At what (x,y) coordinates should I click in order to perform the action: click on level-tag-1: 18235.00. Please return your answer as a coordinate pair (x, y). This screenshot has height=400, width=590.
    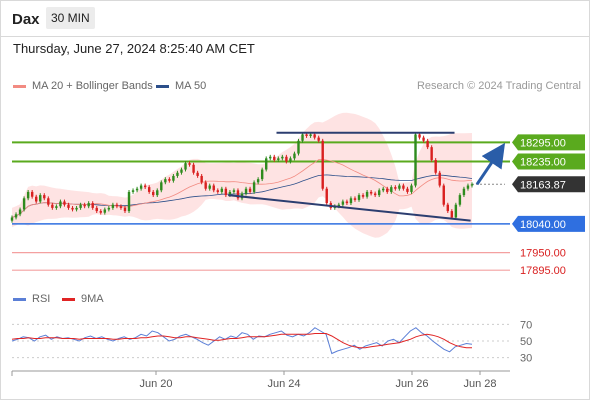
    Looking at the image, I should click on (548, 161).